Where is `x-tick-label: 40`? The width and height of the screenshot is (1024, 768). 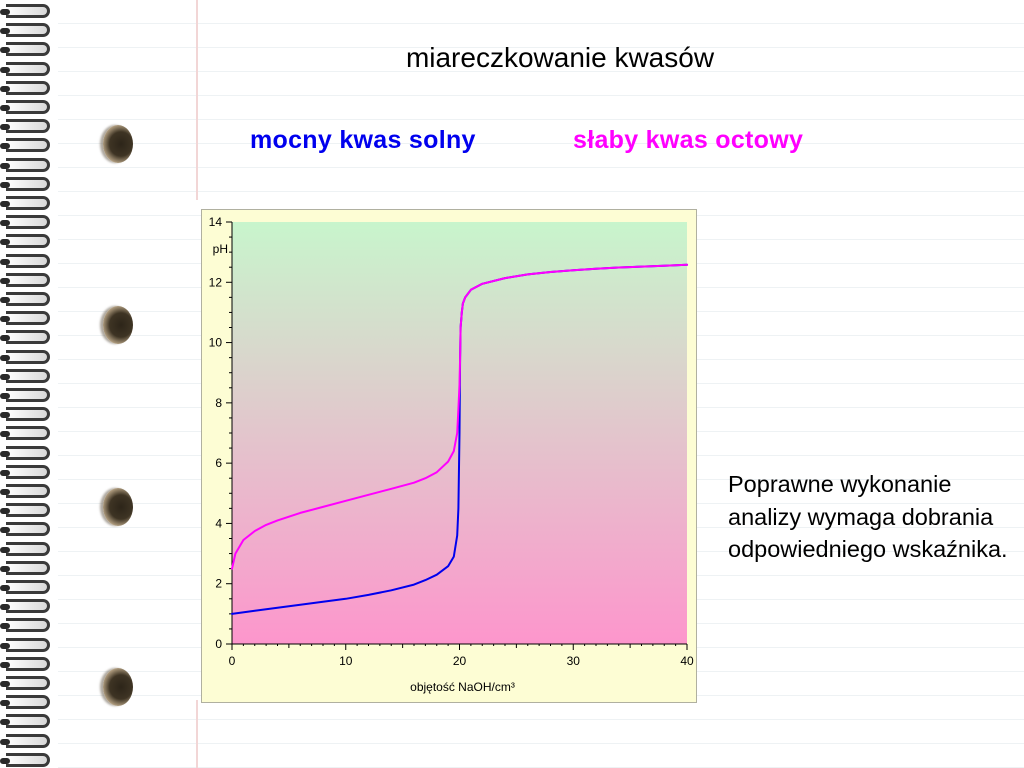
x-tick-label: 40 is located at coordinates (687, 661).